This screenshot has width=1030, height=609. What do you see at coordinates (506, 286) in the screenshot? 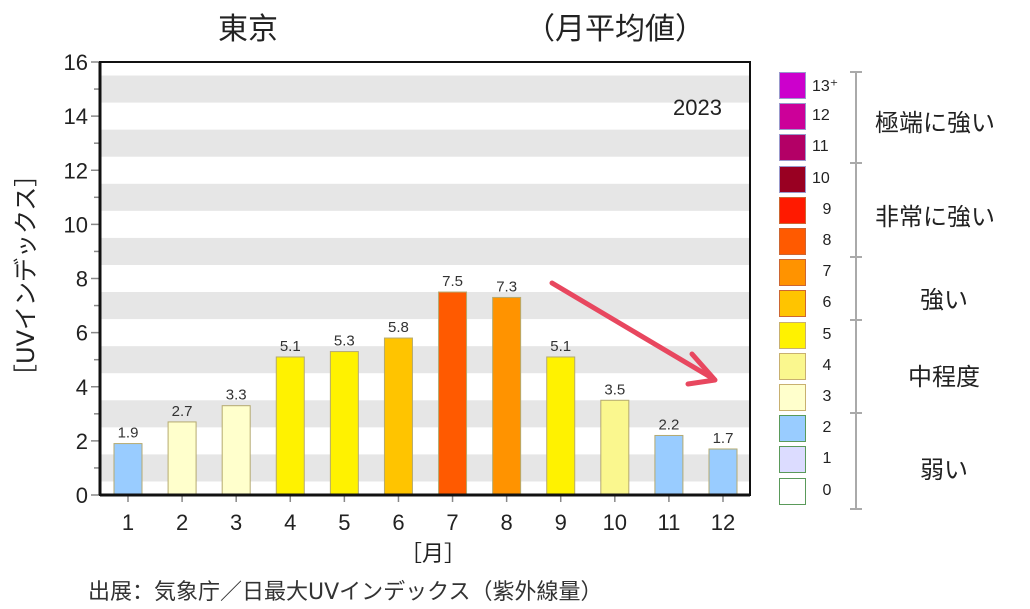
I see `bar-value-label: 7.3` at bounding box center [506, 286].